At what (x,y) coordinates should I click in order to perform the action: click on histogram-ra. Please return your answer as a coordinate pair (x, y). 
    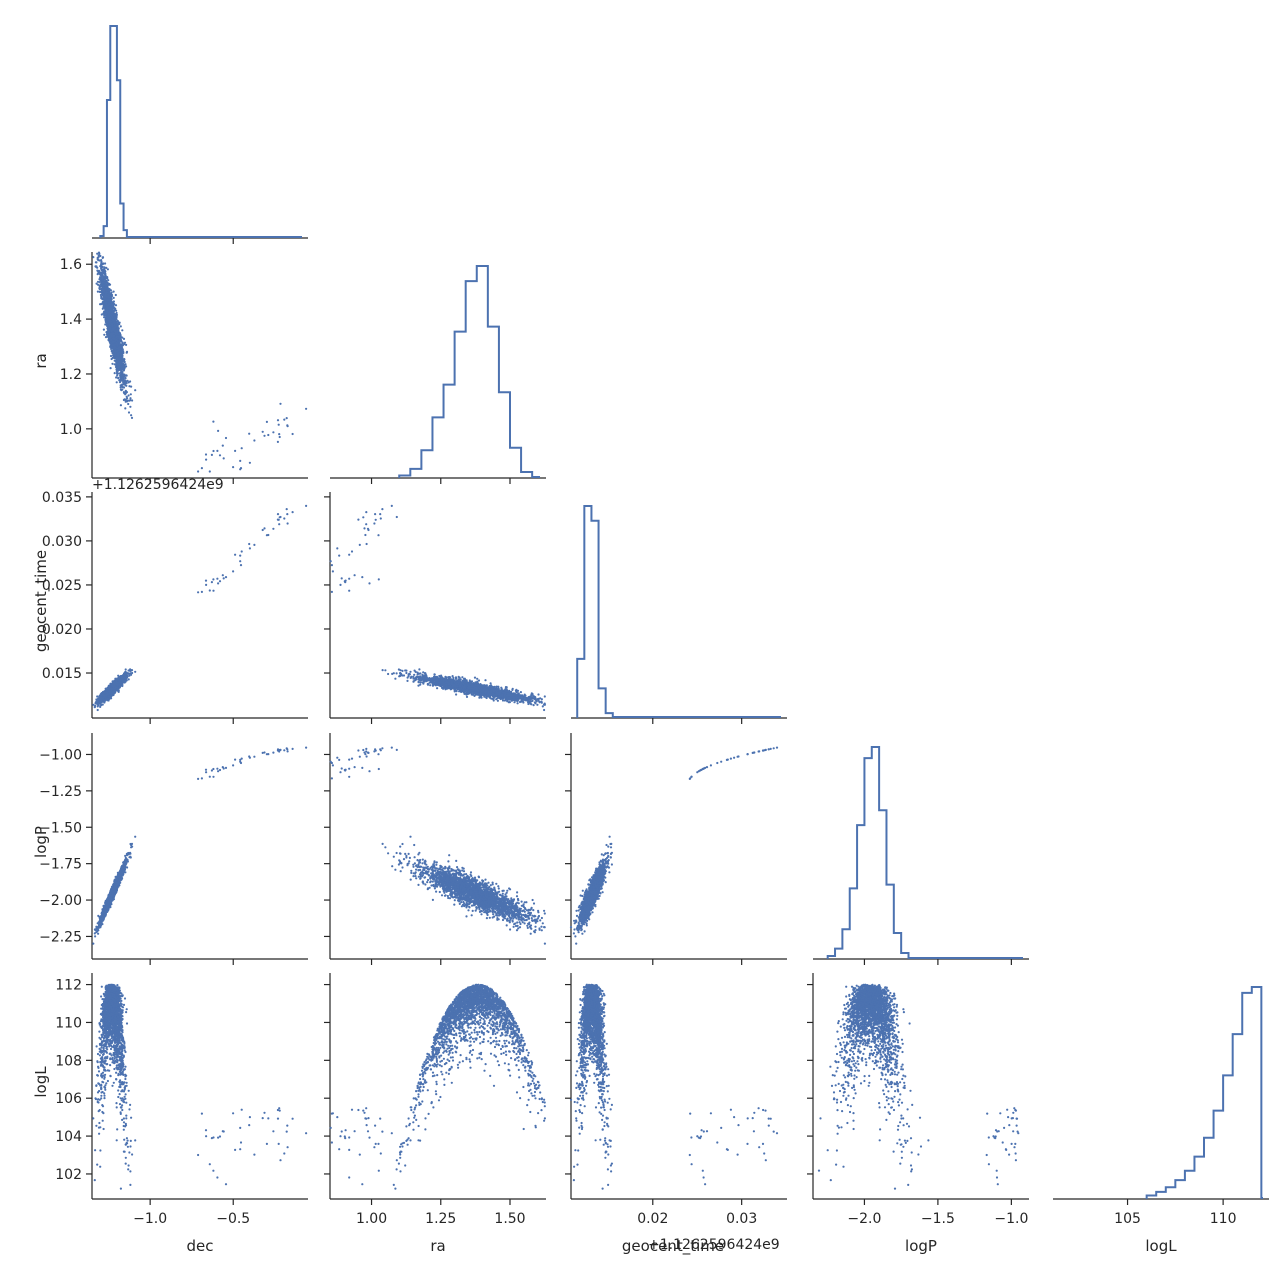
    Looking at the image, I should click on (465, 372).